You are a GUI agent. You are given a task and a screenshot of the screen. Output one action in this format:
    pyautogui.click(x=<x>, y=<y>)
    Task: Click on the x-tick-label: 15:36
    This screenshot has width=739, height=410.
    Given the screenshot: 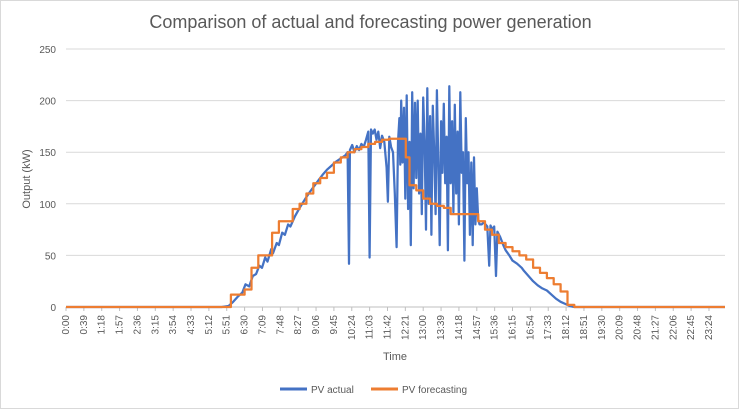 What is the action you would take?
    pyautogui.click(x=495, y=327)
    